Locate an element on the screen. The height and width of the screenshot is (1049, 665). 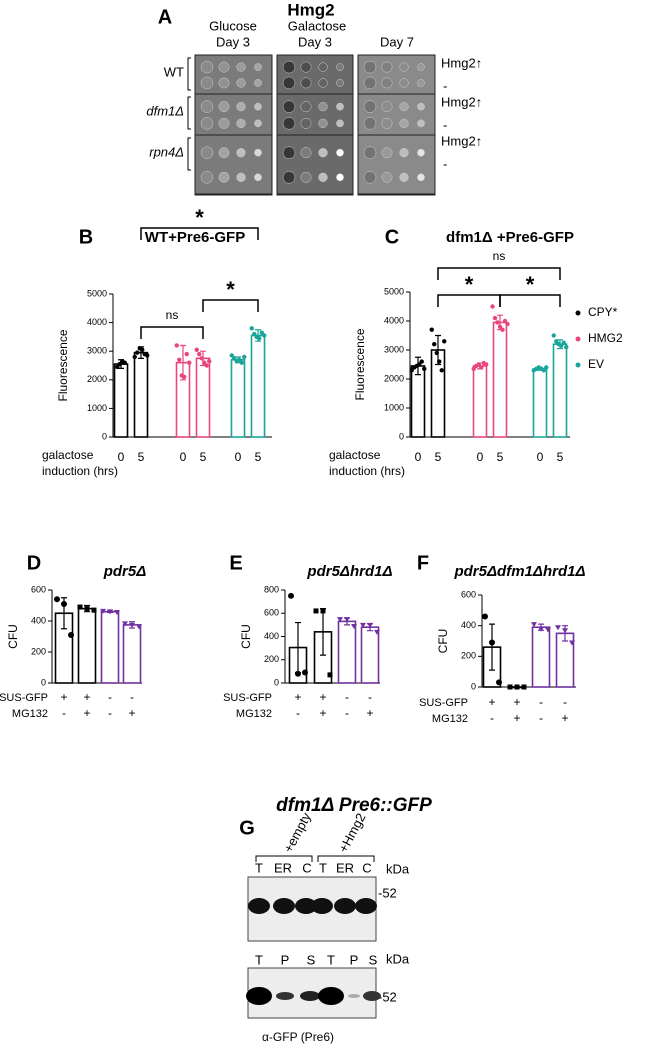
bar-chart: pdr5Δ 0 200 400 600 CFU SUS-GFP + + - - MG132 - + - + is located at coordinates (73, 641).